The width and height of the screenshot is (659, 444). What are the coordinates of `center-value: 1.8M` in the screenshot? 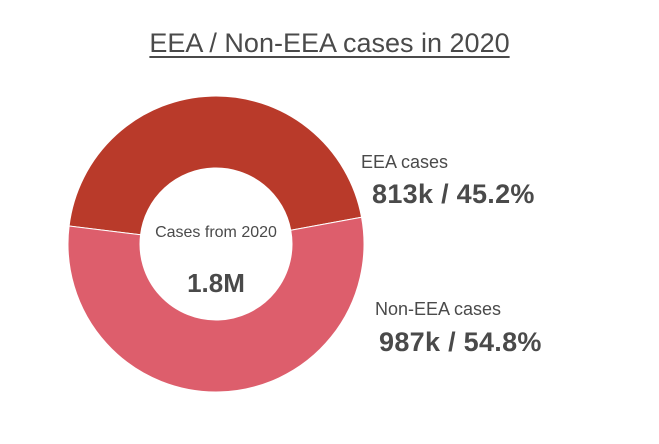 It's located at (216, 283).